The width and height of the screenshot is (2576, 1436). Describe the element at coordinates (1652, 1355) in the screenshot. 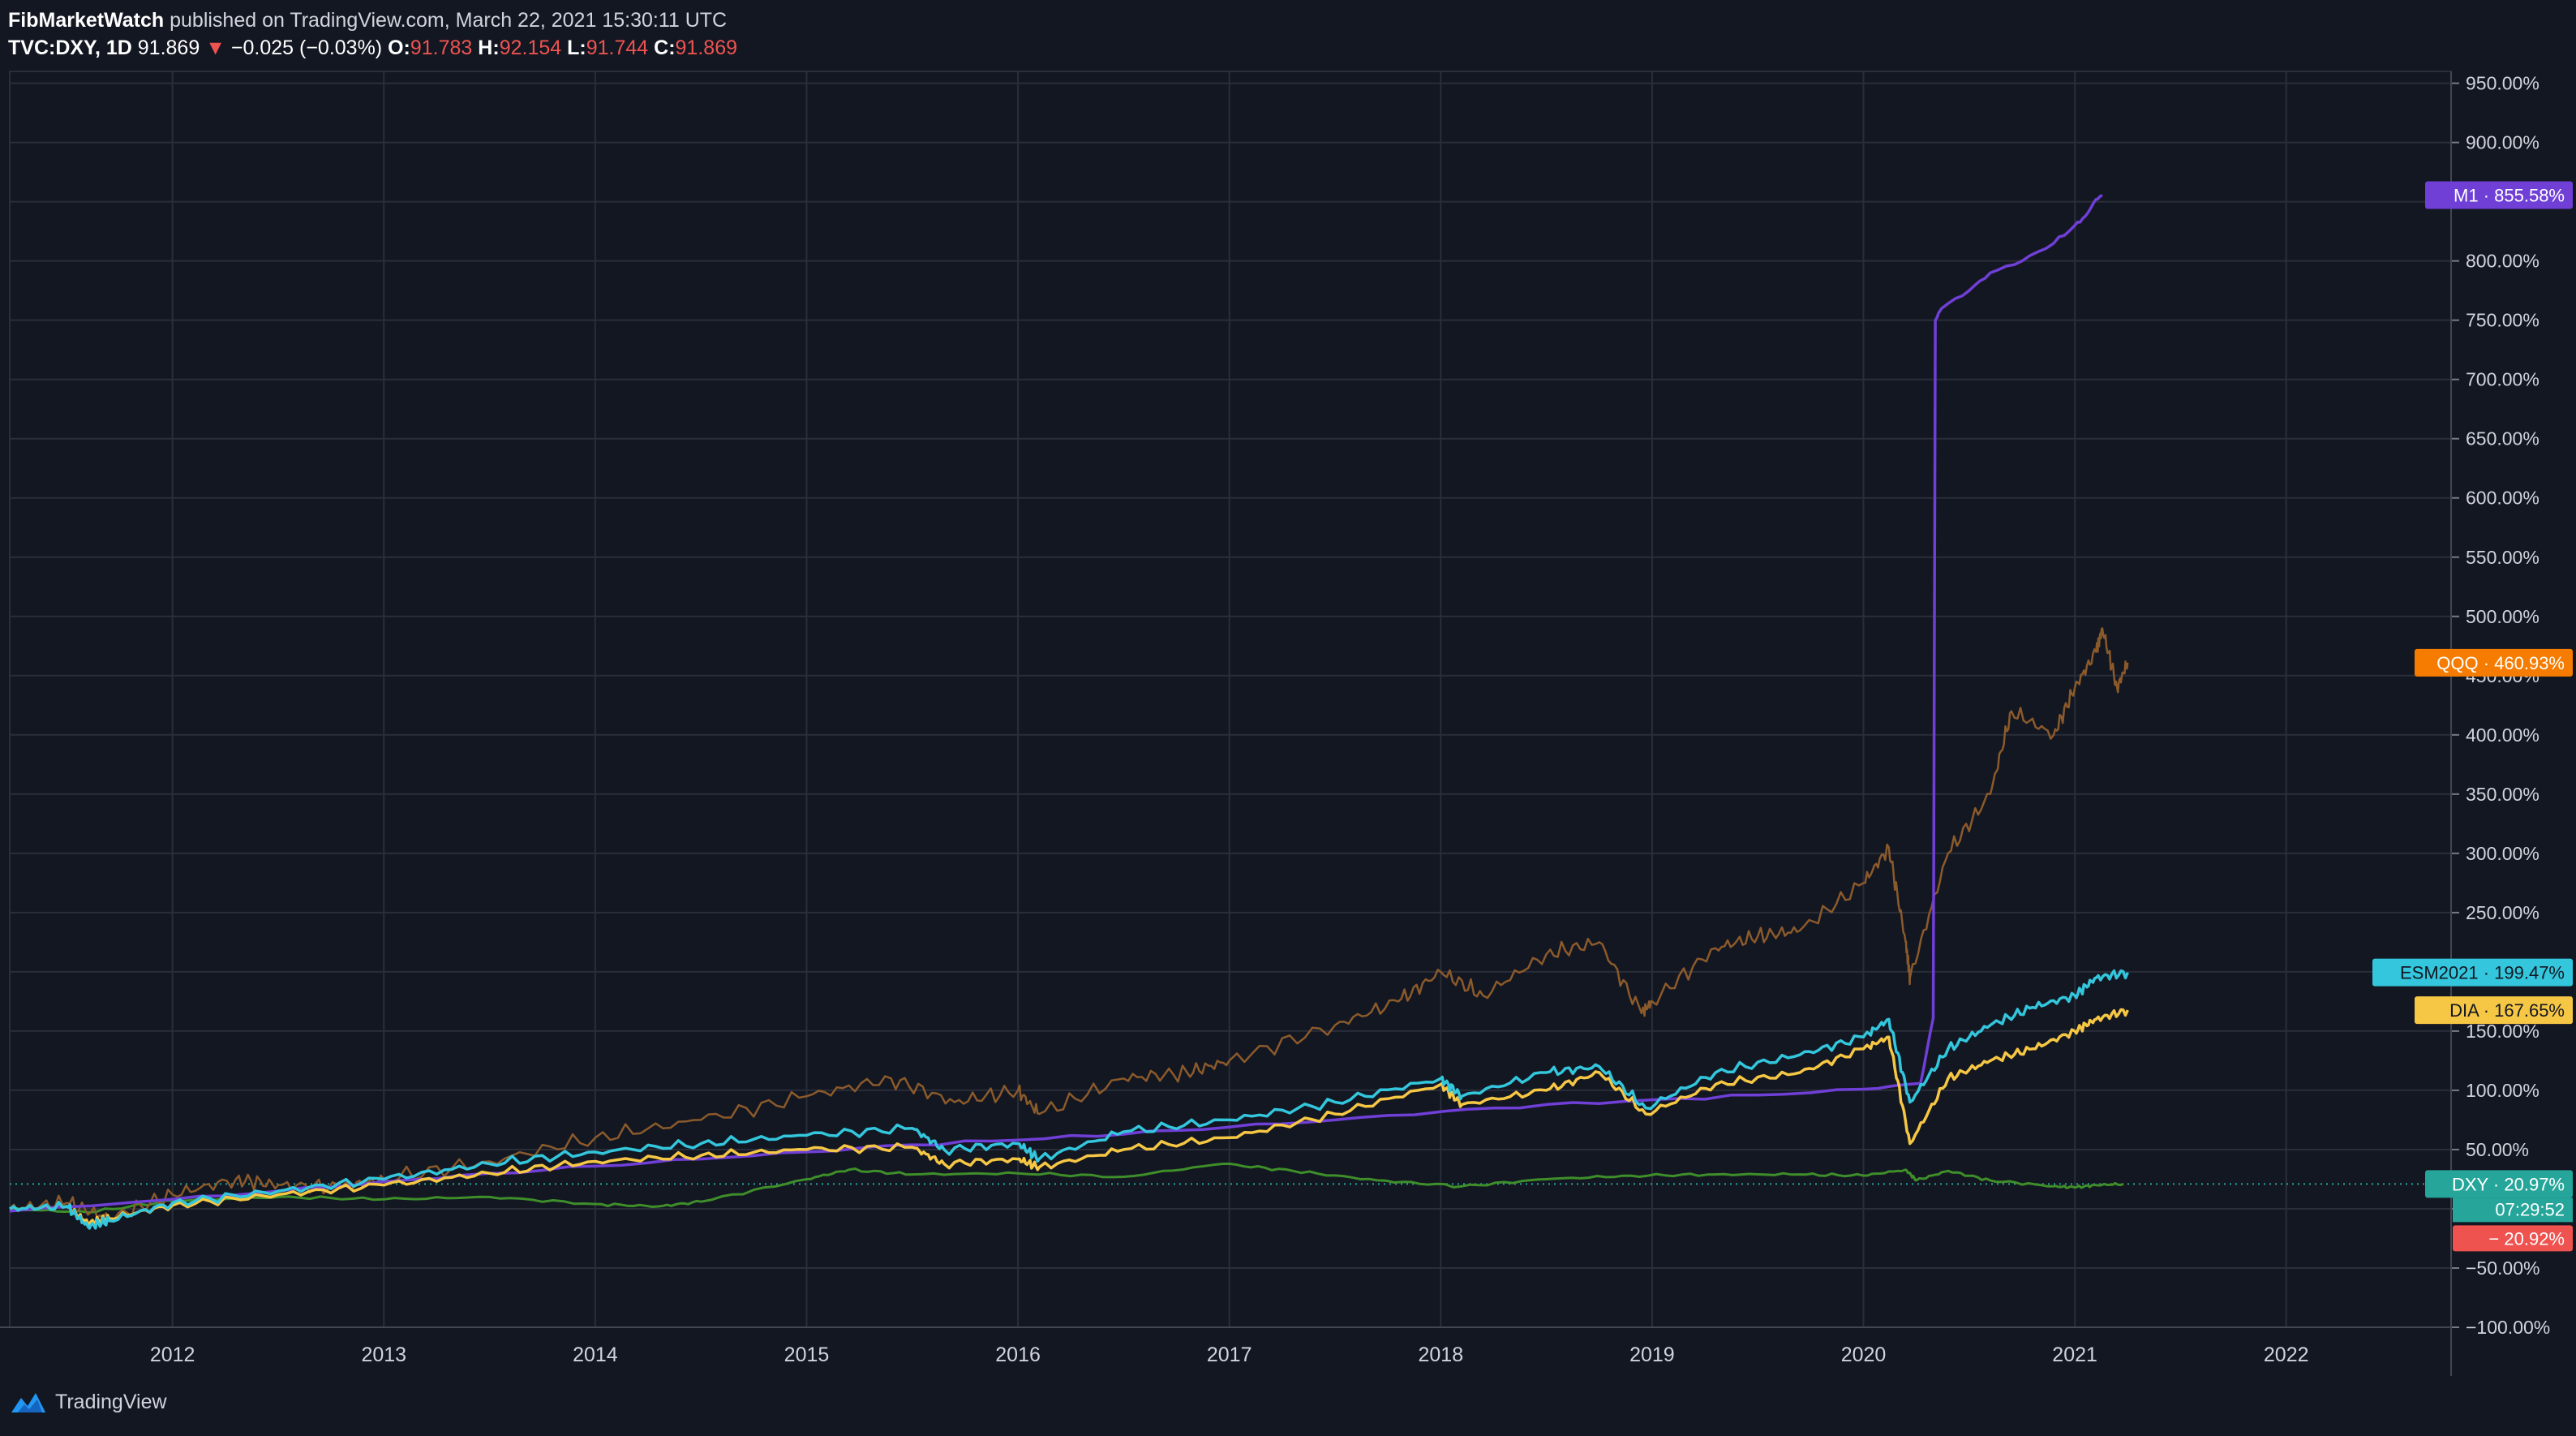

I see `x-tick-label: 2019` at that location.